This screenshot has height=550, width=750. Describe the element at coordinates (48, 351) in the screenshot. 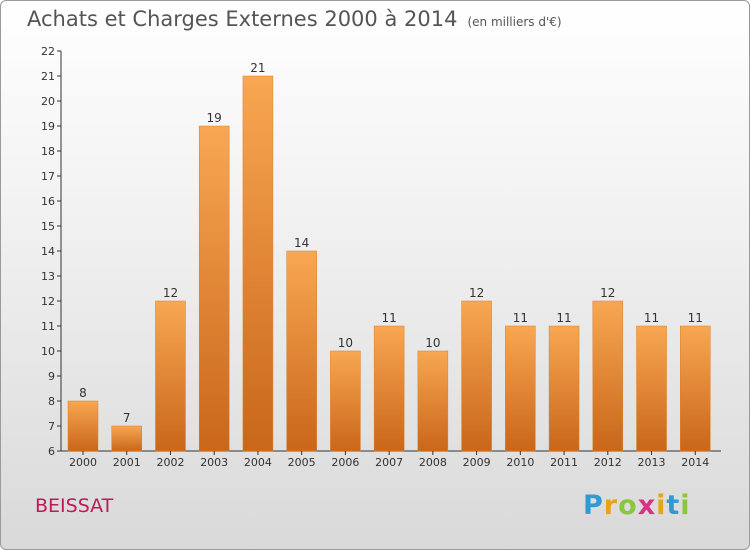

I see `y-tick-label: 10` at that location.